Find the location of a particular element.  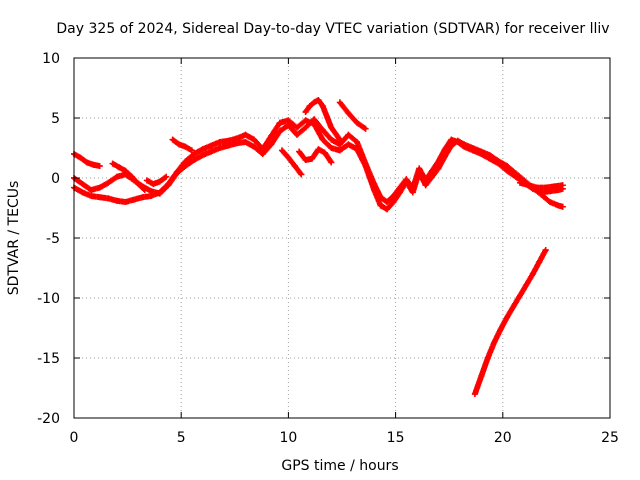

x-tick-label: 10 is located at coordinates (288, 438).